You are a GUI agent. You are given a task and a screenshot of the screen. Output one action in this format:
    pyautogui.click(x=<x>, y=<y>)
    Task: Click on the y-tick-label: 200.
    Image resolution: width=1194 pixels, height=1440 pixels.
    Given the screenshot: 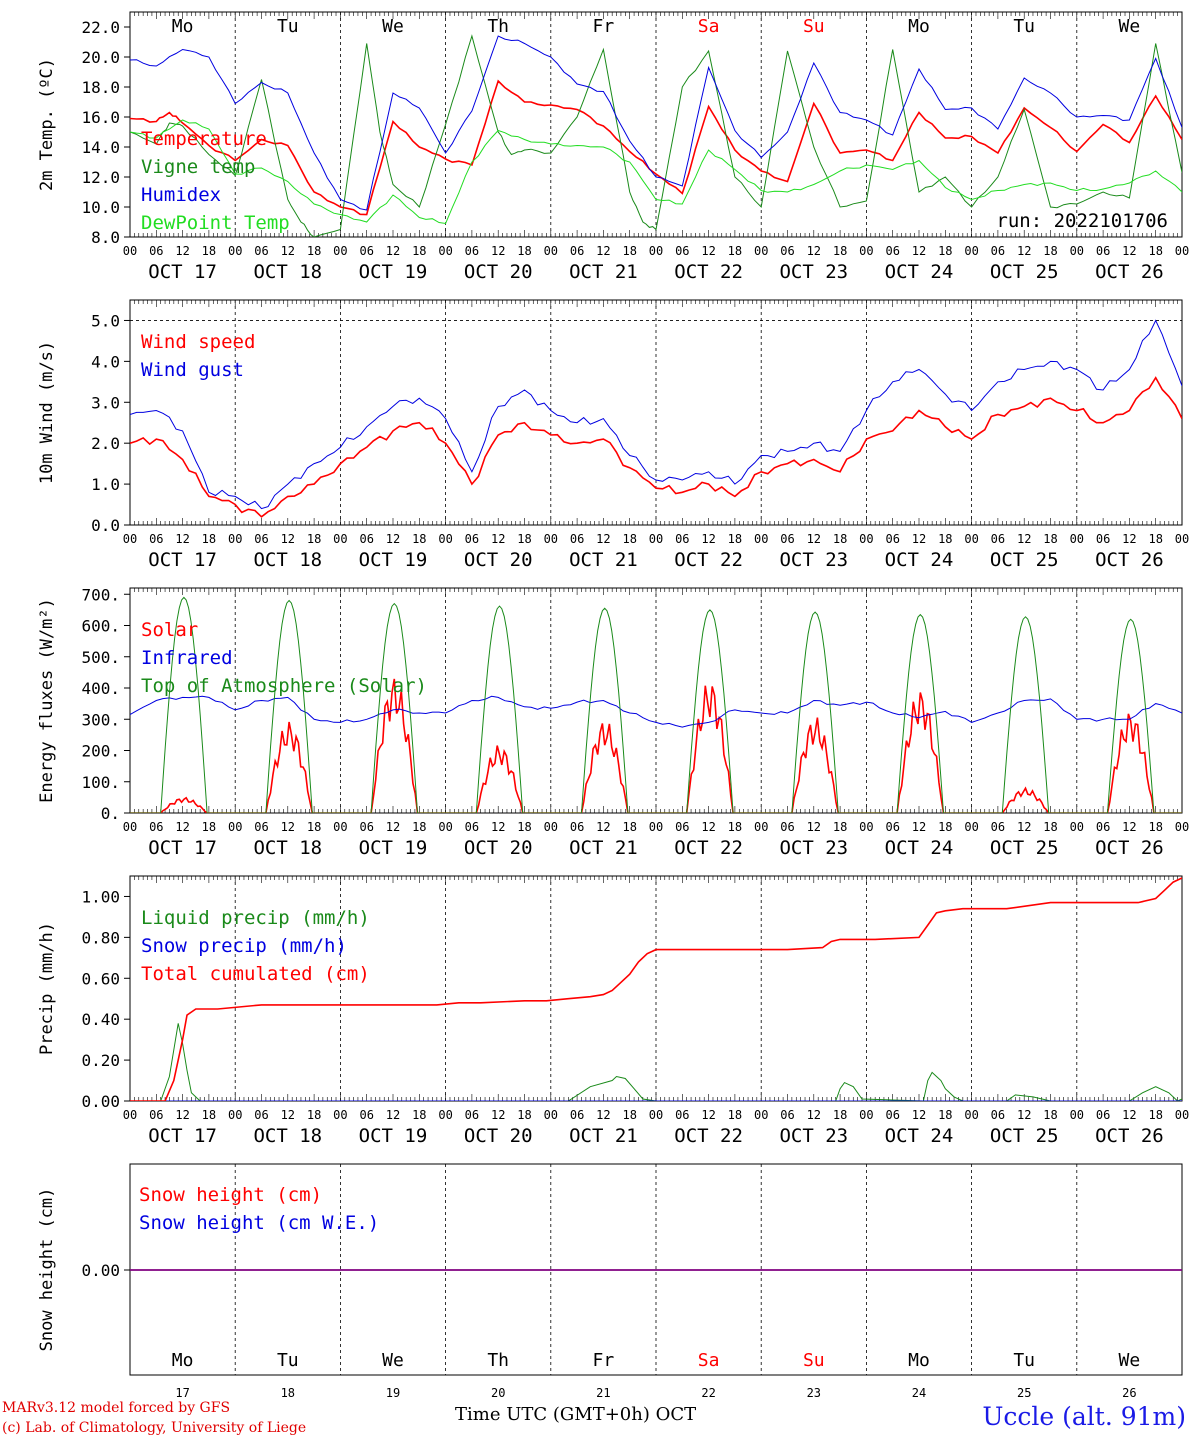 What is the action you would take?
    pyautogui.click(x=100, y=751)
    